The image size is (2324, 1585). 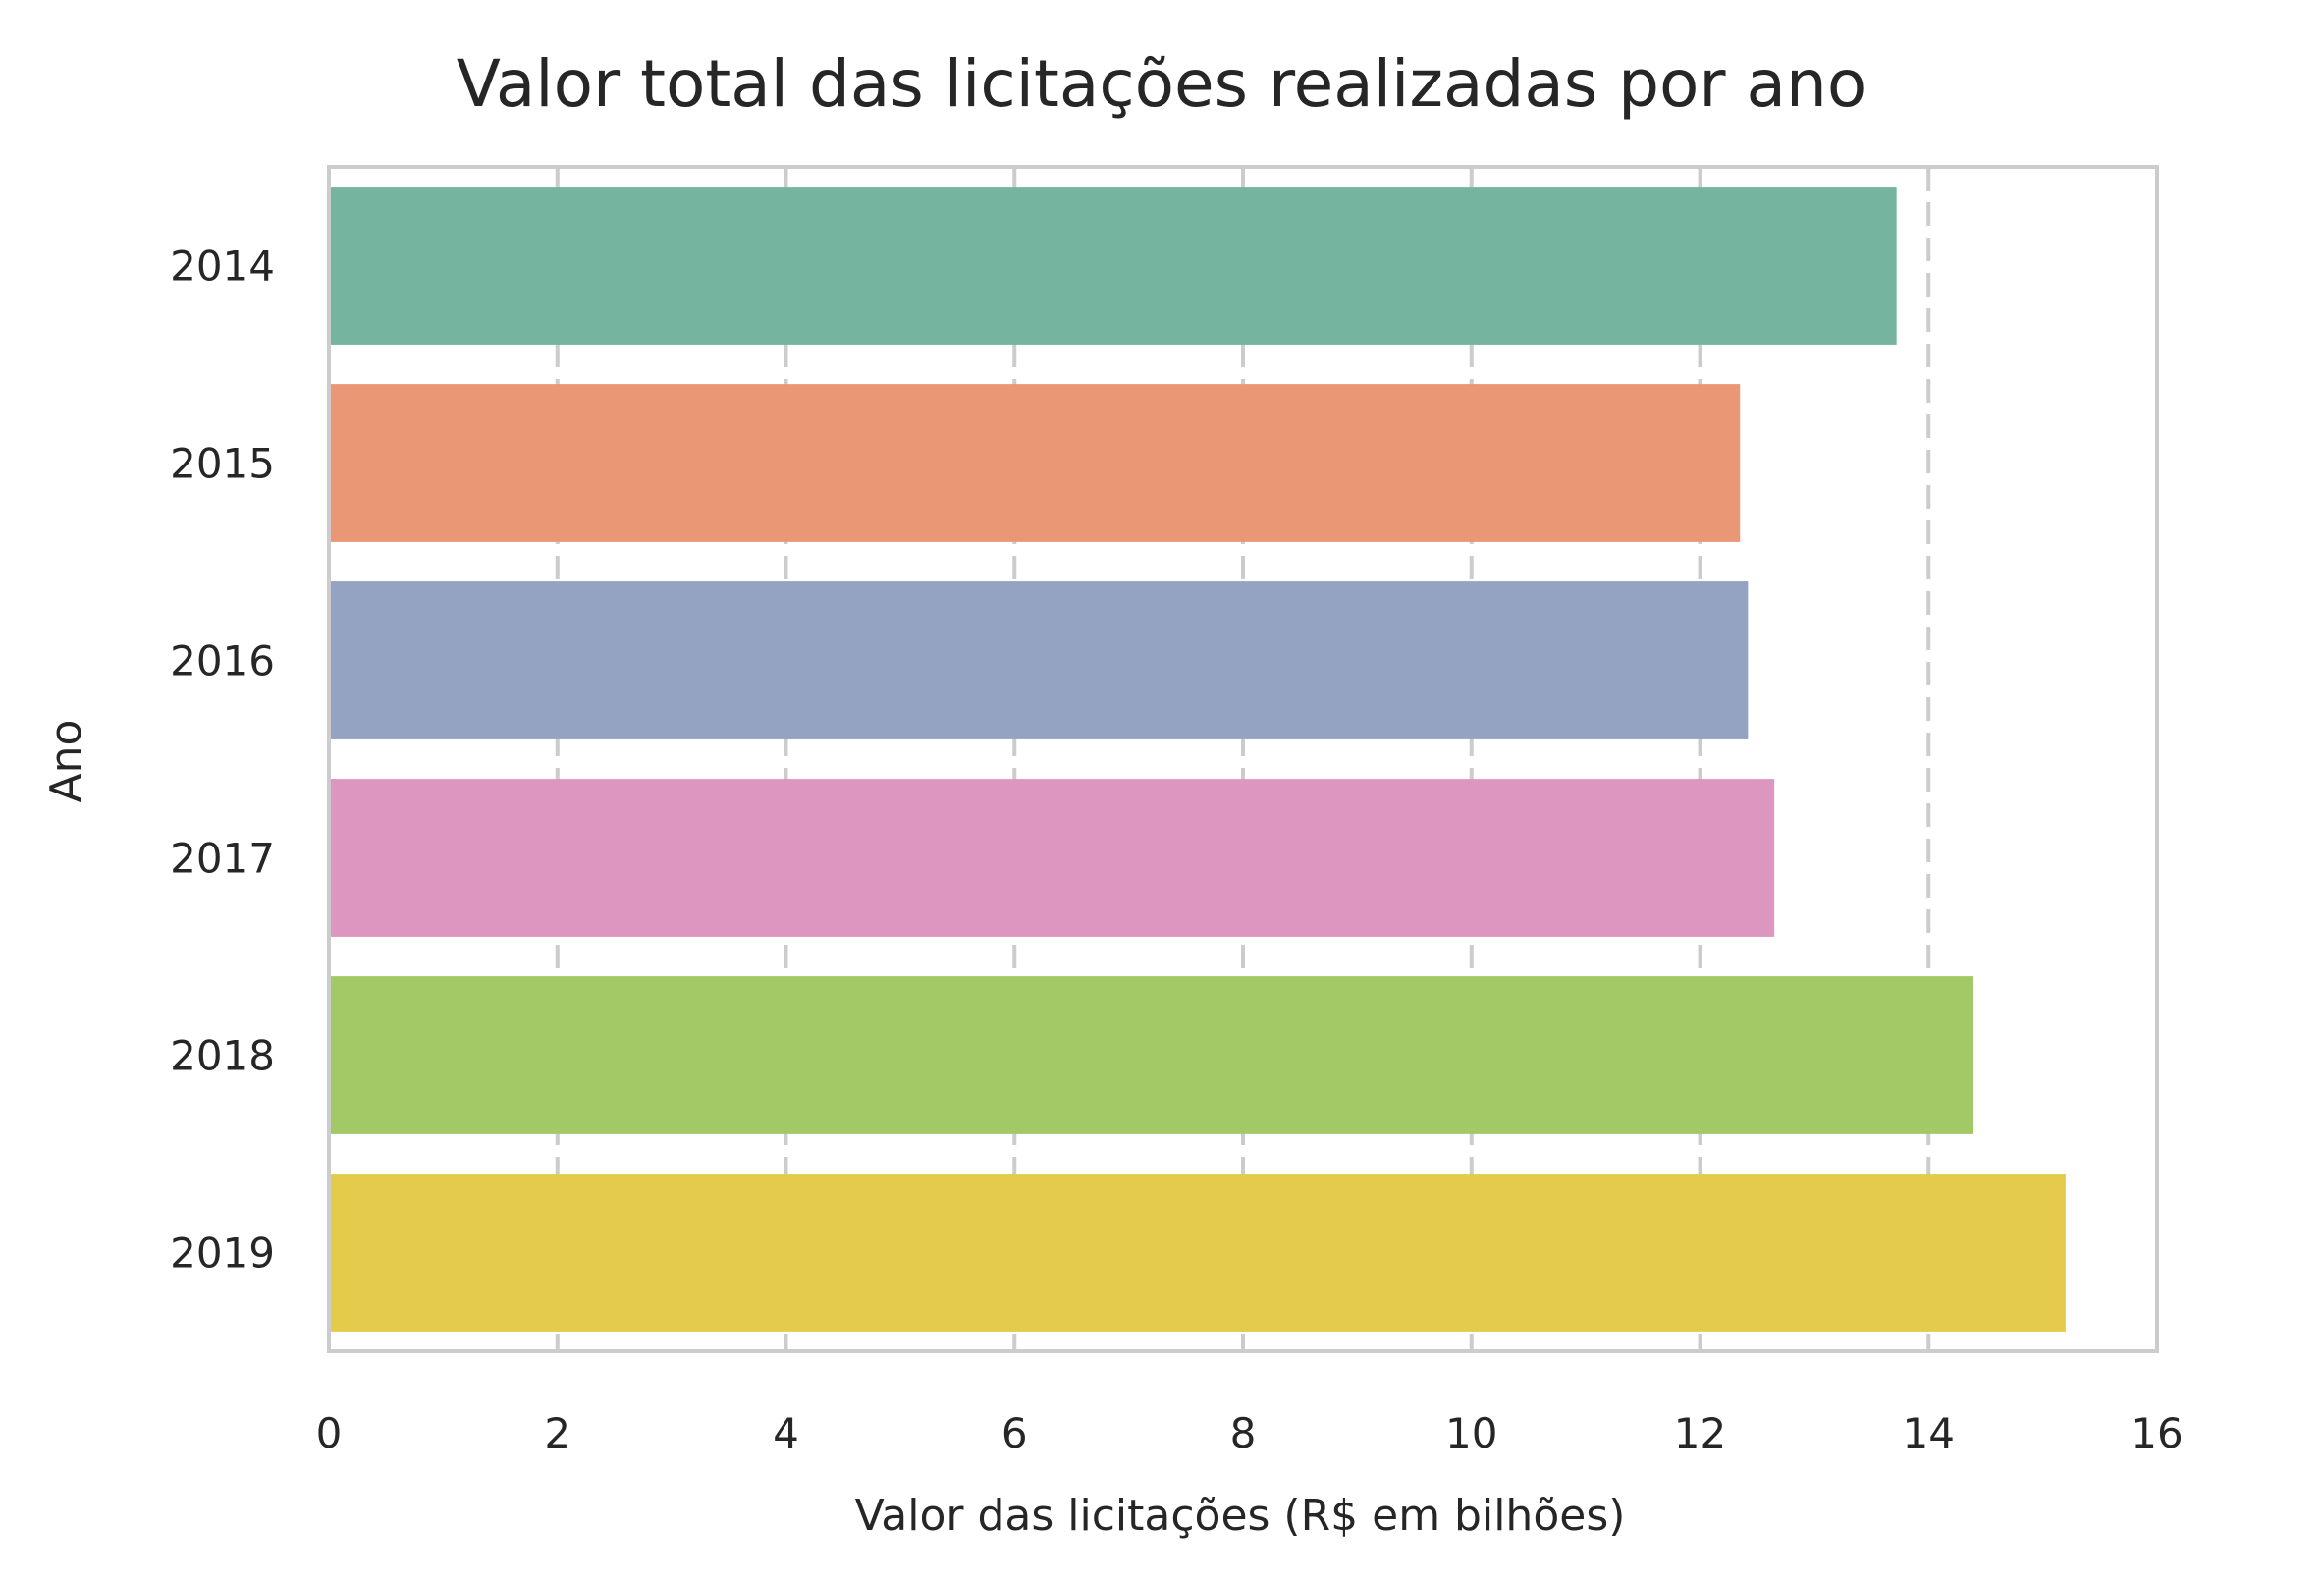 What do you see at coordinates (222, 859) in the screenshot?
I see `y-tick-label-2017: 2017` at bounding box center [222, 859].